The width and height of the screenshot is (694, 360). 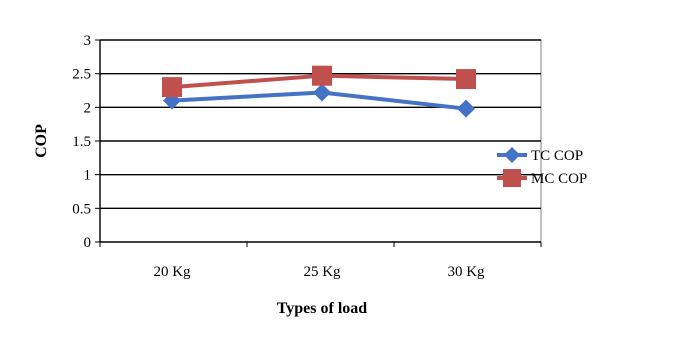 What do you see at coordinates (88, 108) in the screenshot?
I see `y-tick-label: 2` at bounding box center [88, 108].